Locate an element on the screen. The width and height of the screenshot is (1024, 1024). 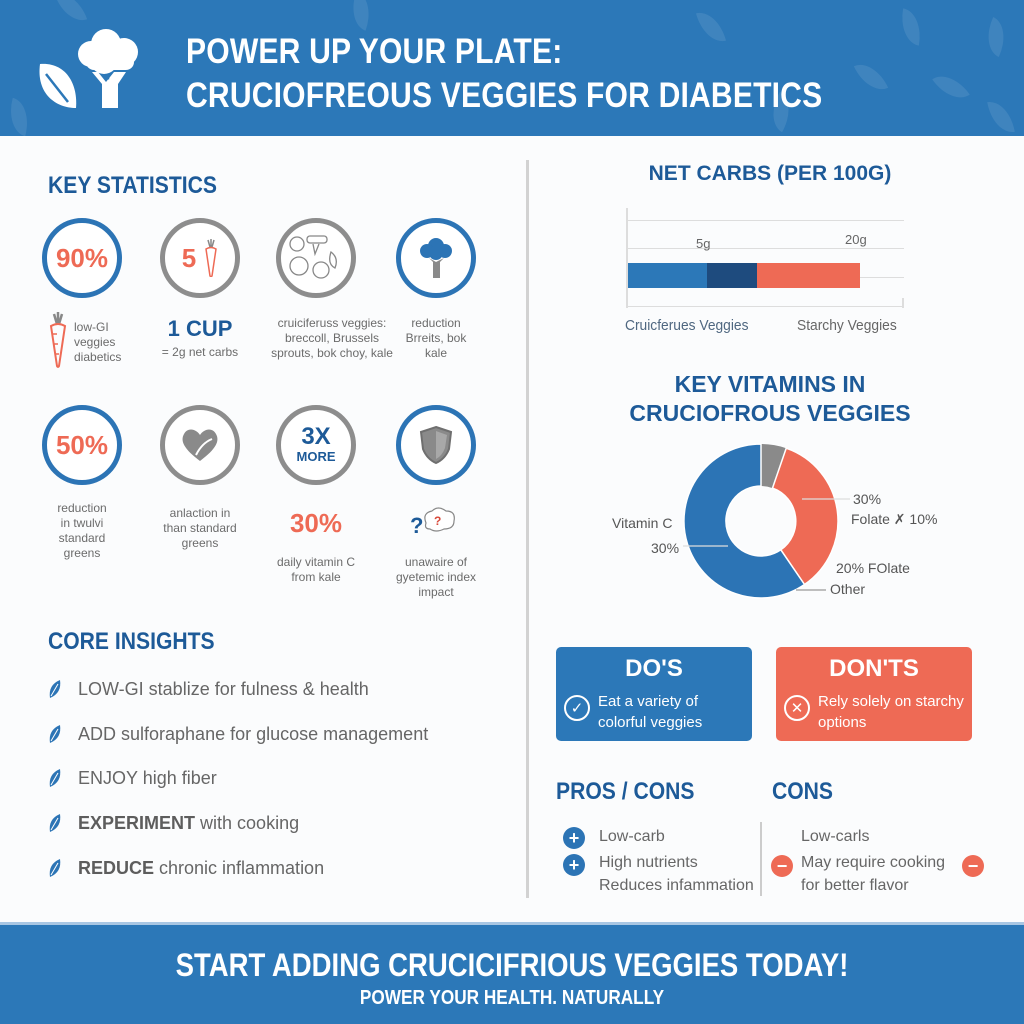
donts-text: Rely solely on starchy options is located at coordinates (891, 712).